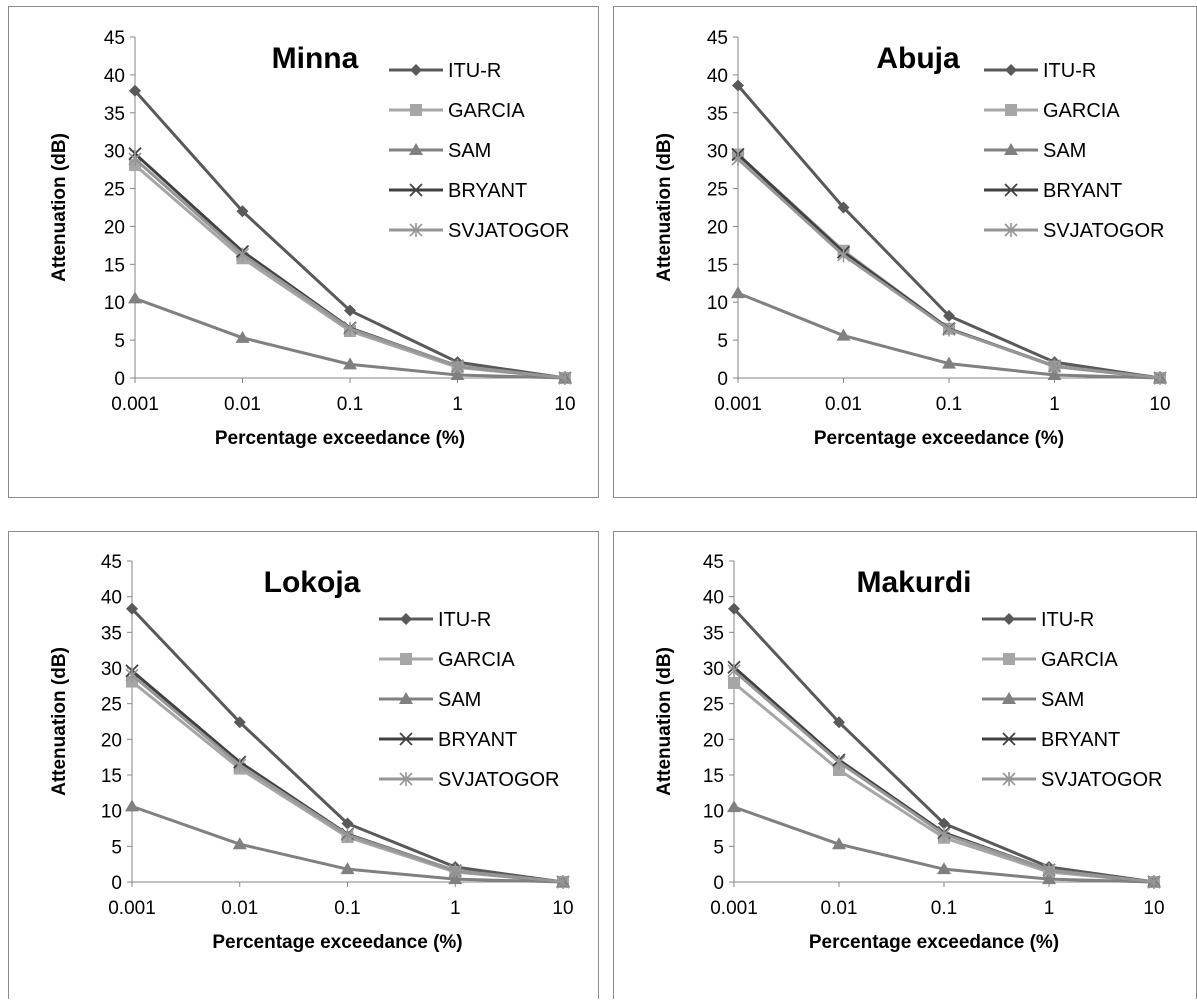  I want to click on y-tick-label: 35, so click(713, 633).